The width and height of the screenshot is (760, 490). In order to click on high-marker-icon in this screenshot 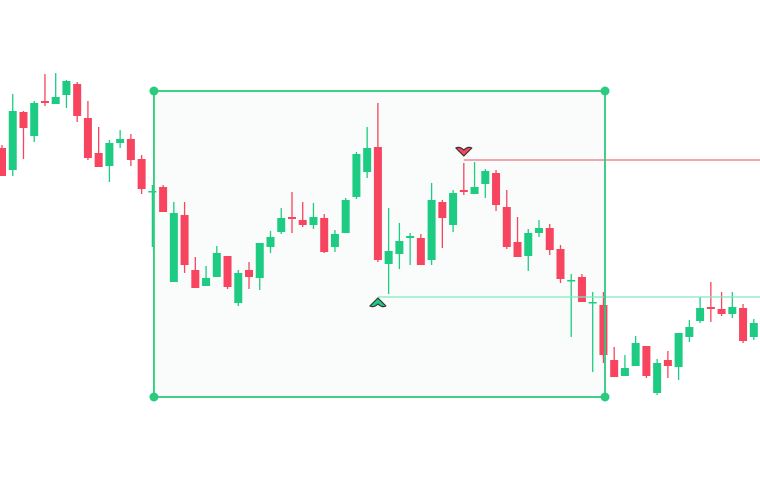, I will do `click(464, 151)`.